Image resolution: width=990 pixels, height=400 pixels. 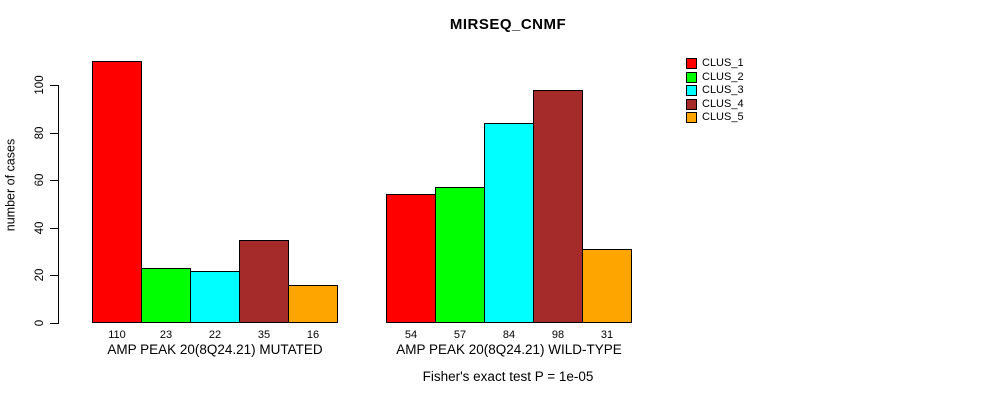 I want to click on y-axis-line, so click(x=58, y=204).